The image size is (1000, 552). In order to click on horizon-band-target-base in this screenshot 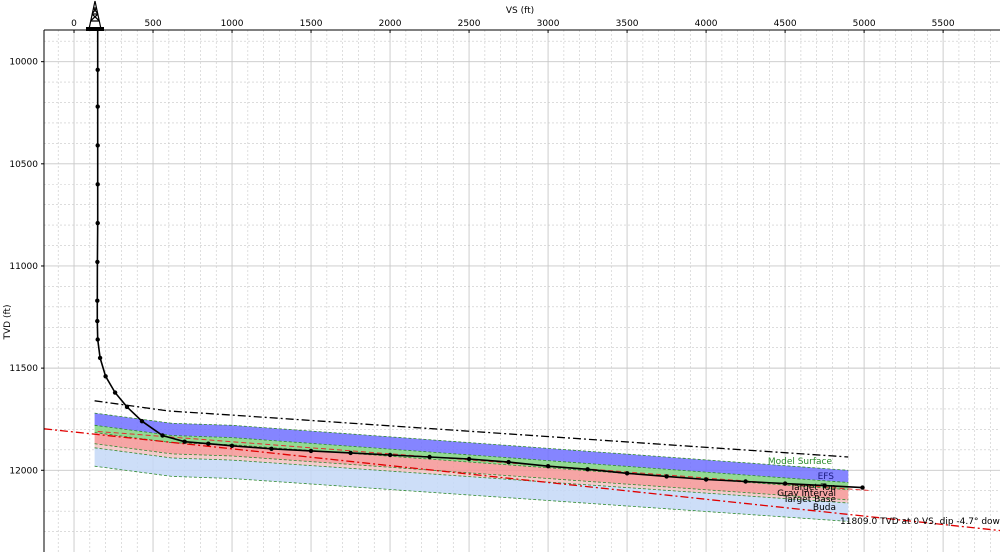, I will do `click(471, 473)`.